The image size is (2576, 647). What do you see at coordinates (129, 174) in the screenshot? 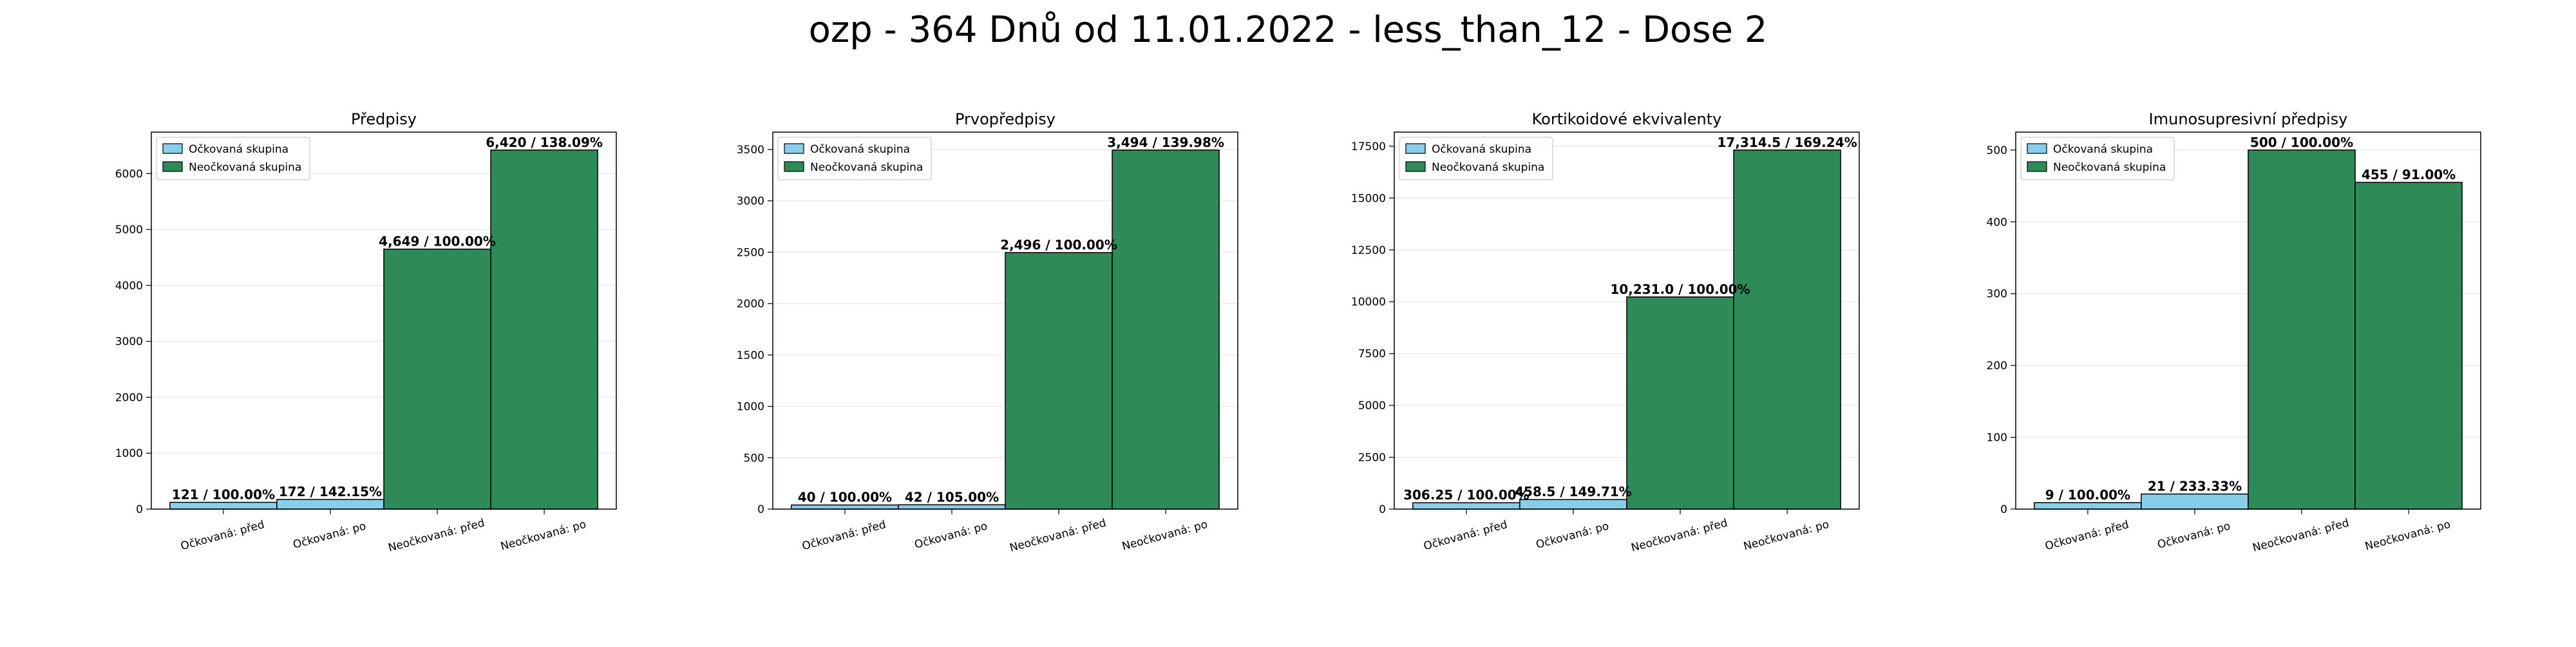
I see `y-tick-label: 6000` at bounding box center [129, 174].